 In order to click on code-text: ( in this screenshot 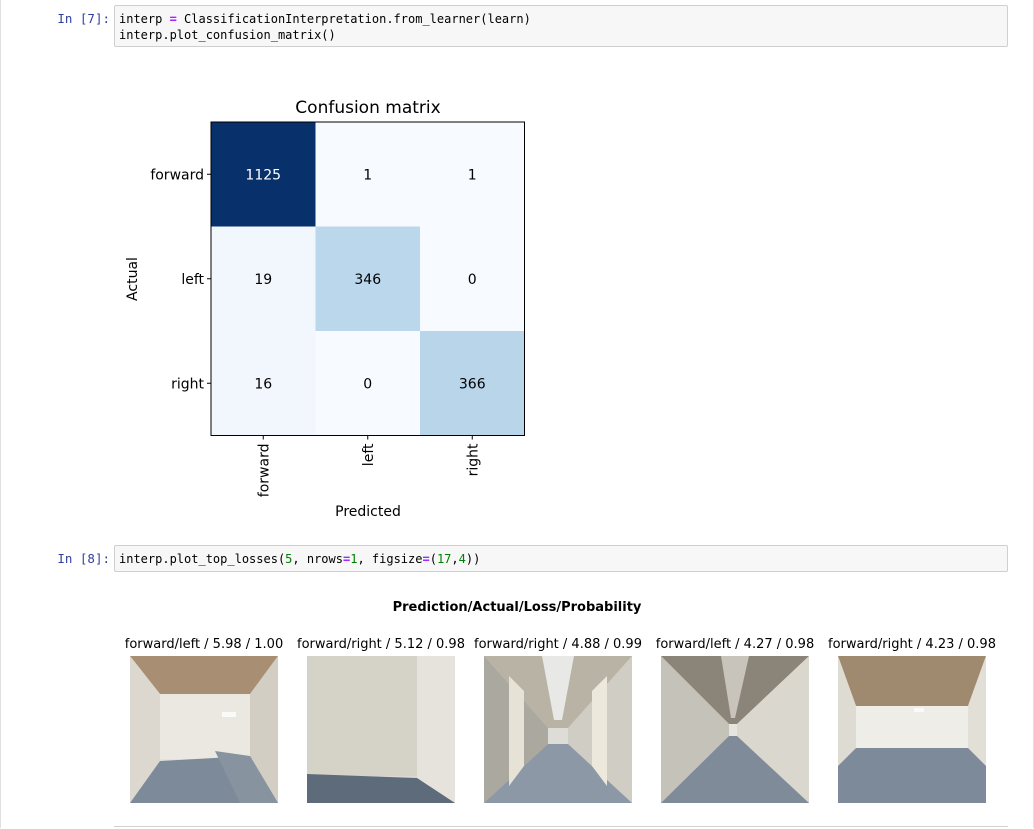, I will do `click(433, 559)`.